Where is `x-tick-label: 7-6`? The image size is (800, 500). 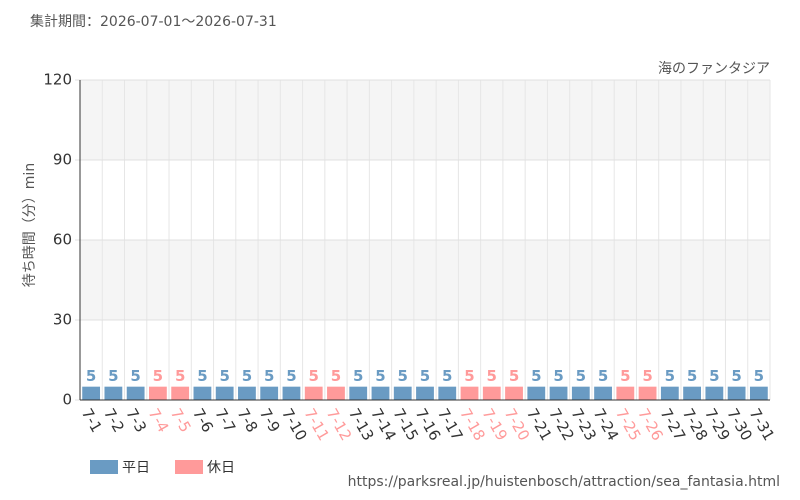 x-tick-label: 7-6 is located at coordinates (203, 420).